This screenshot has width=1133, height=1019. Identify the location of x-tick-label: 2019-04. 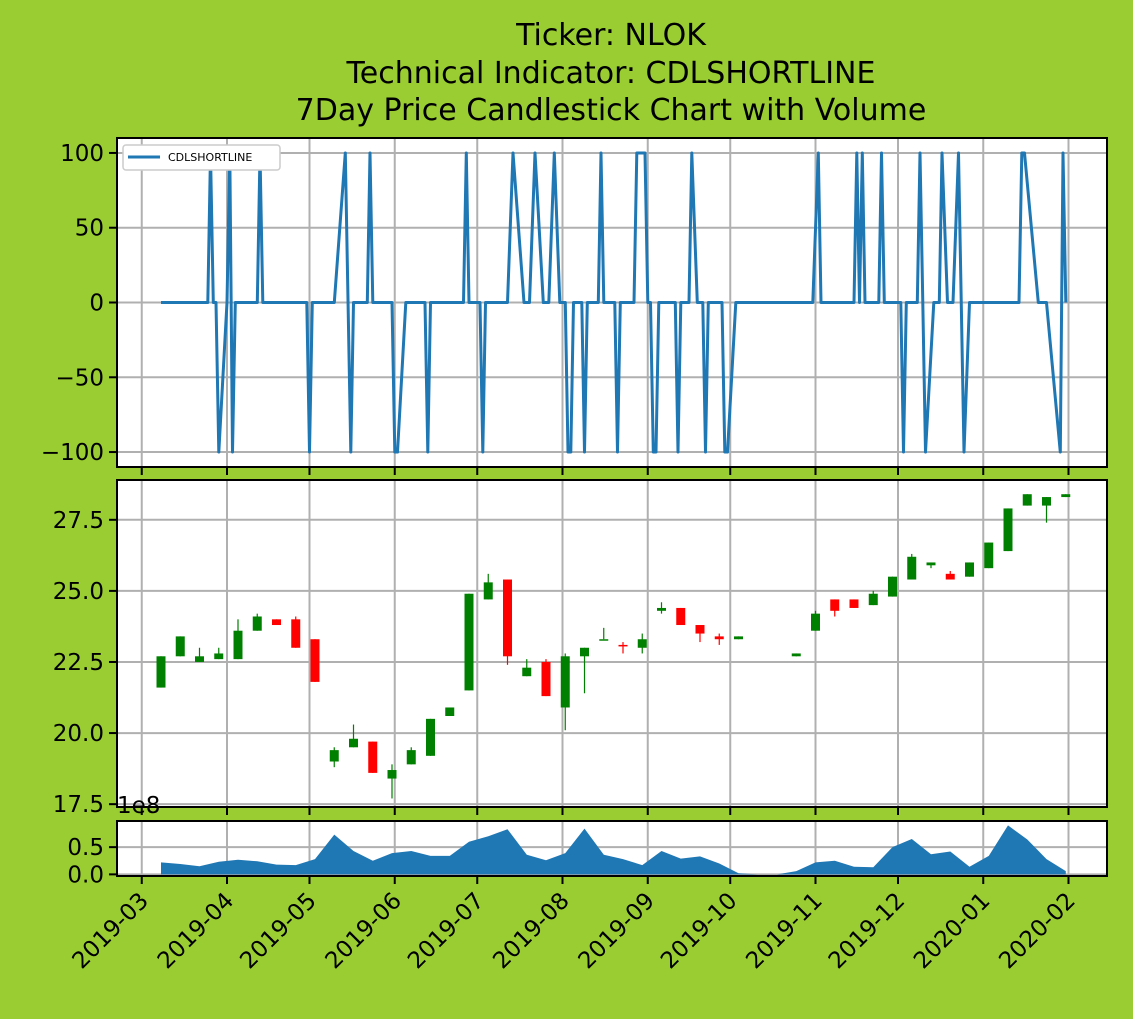
(196, 931).